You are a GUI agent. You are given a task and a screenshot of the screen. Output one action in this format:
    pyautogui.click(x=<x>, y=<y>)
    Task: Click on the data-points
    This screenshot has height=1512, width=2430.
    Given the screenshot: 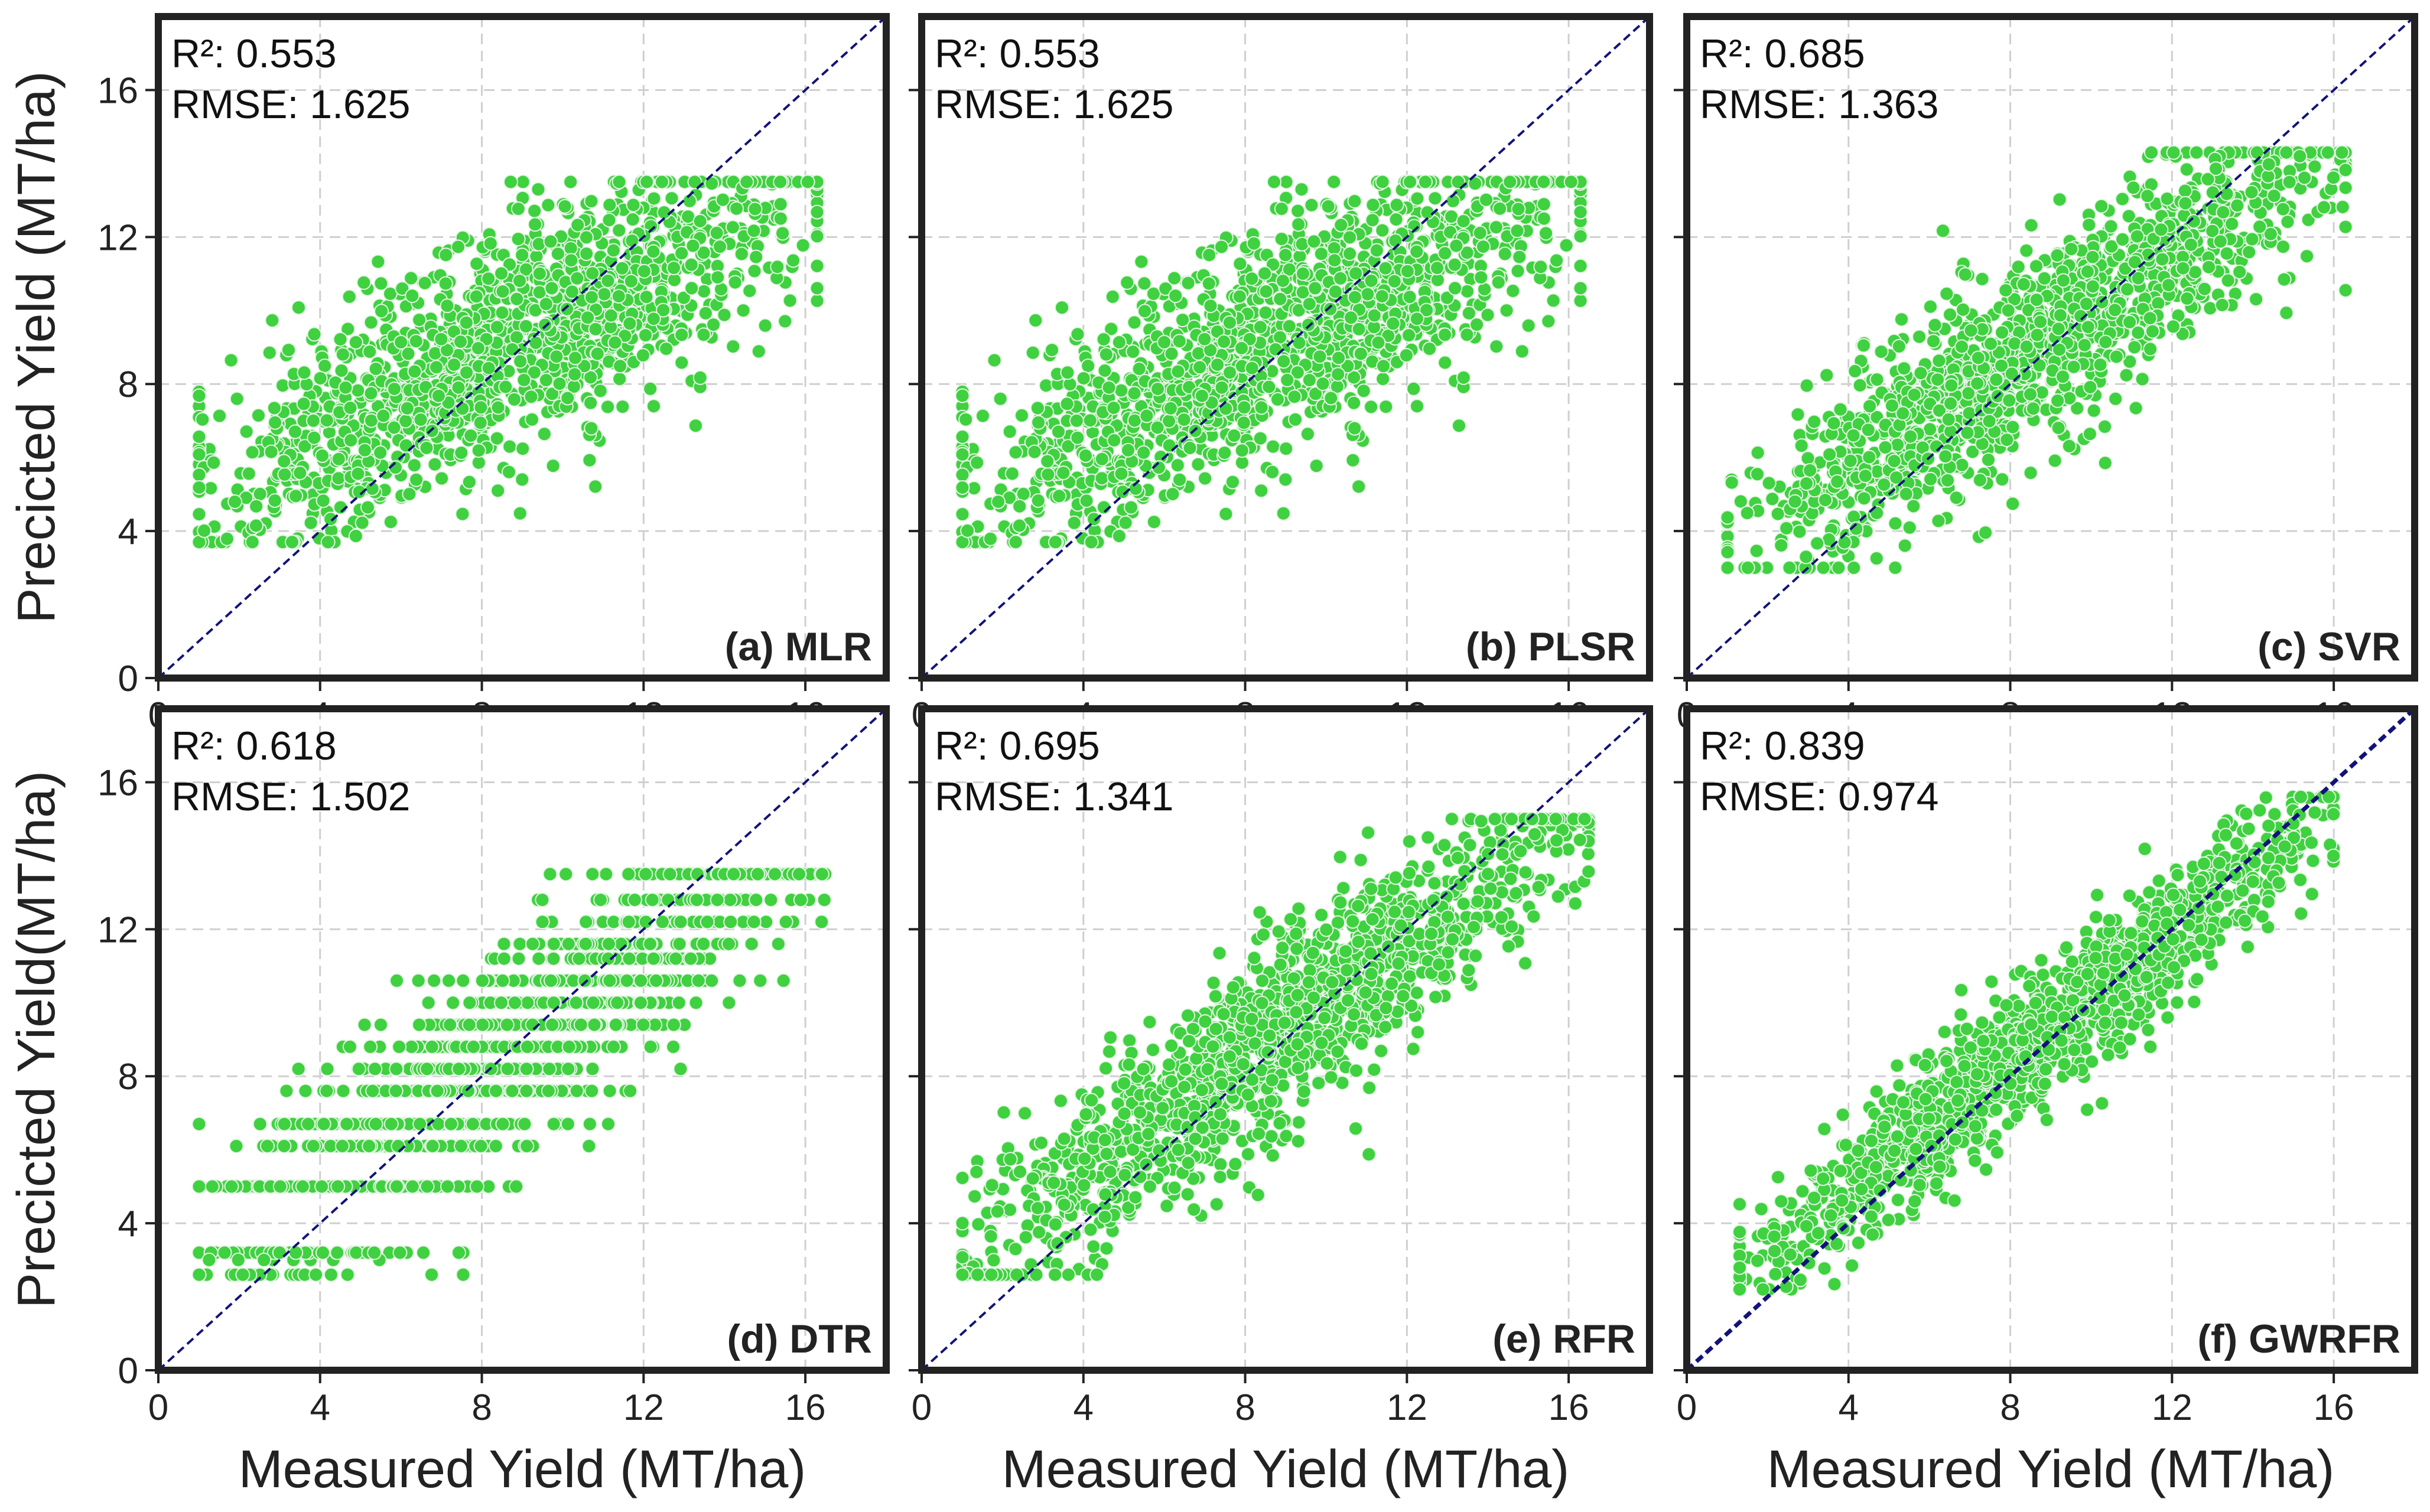 What is the action you would take?
    pyautogui.click(x=508, y=362)
    